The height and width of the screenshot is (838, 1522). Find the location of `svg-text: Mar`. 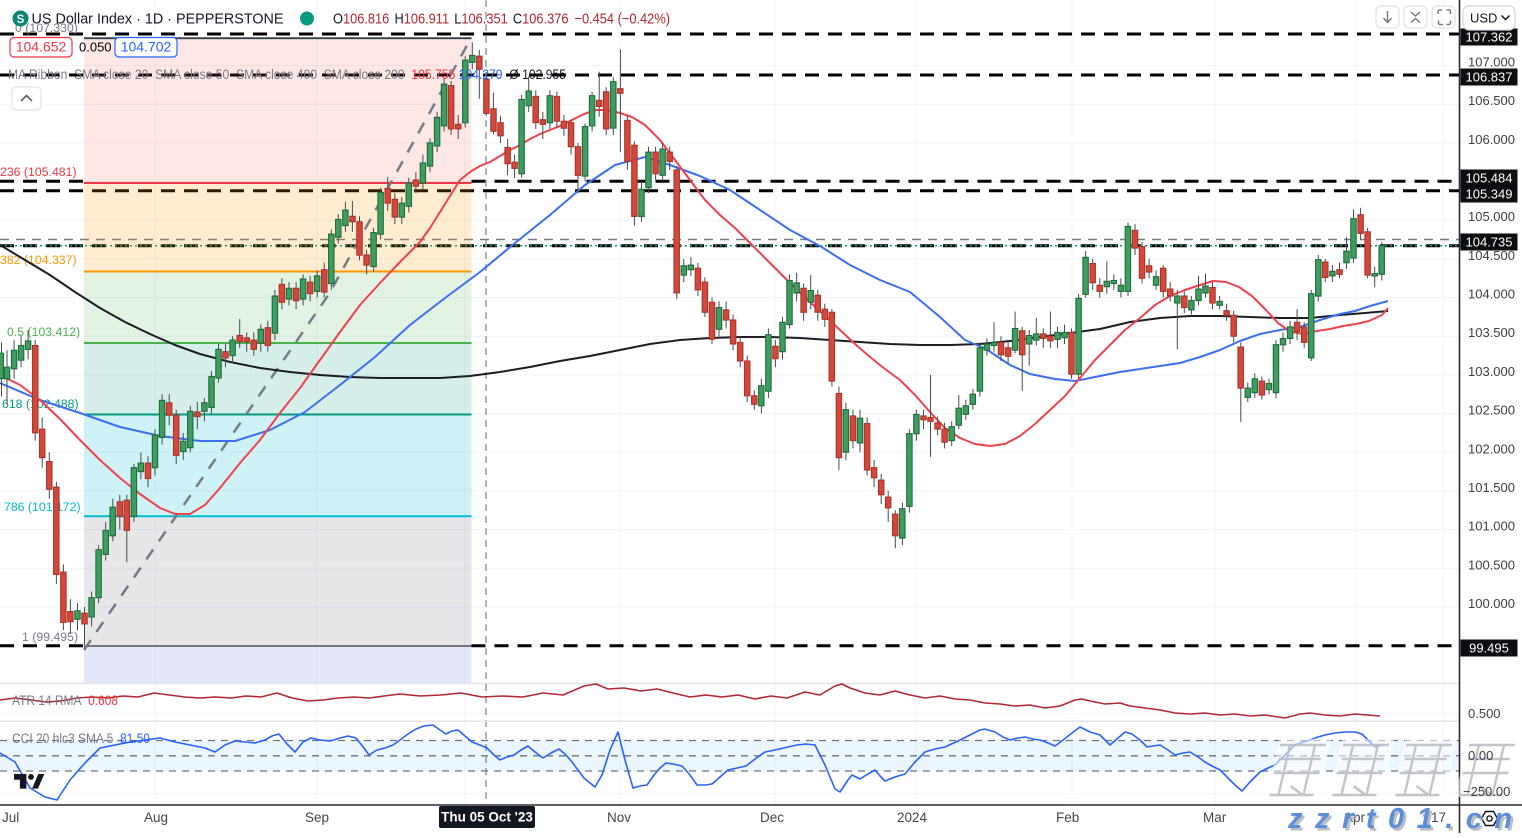

svg-text: Mar is located at coordinates (1215, 817).